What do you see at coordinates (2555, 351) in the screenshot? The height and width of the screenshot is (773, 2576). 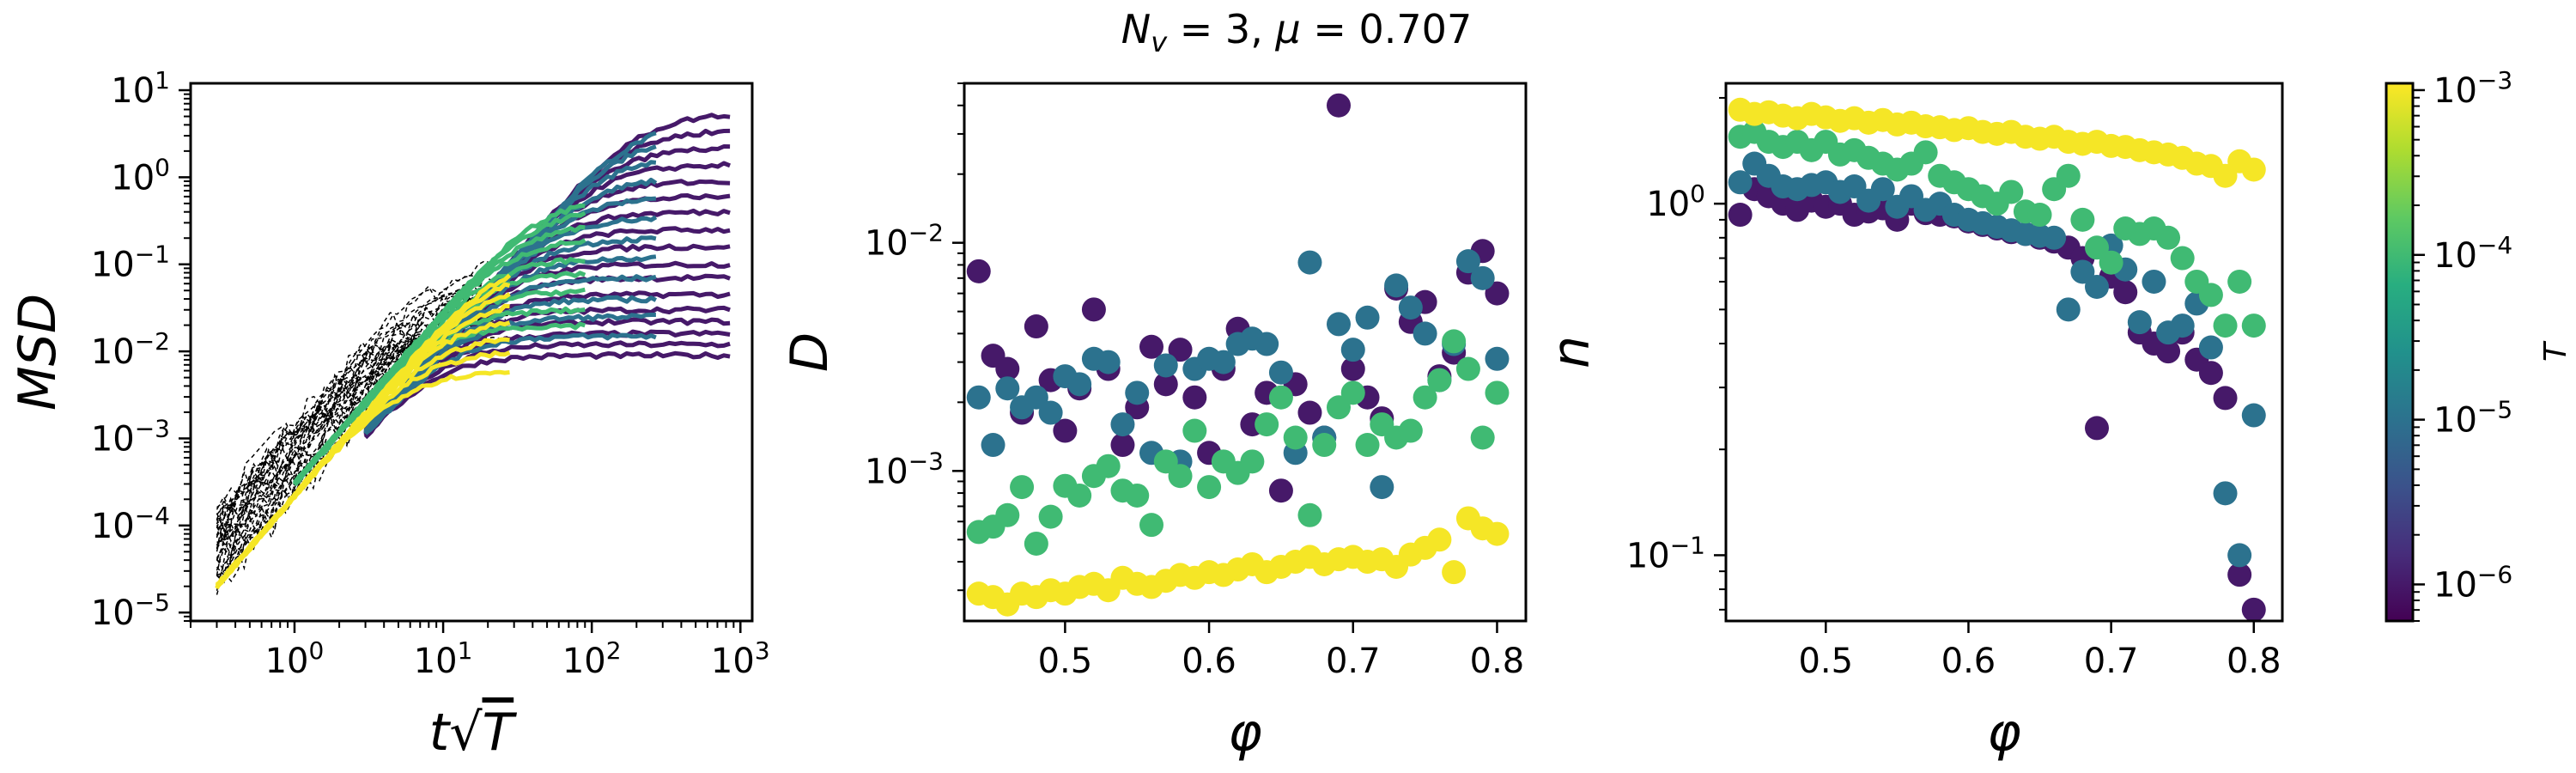 I see `colorbar-label: T` at bounding box center [2555, 351].